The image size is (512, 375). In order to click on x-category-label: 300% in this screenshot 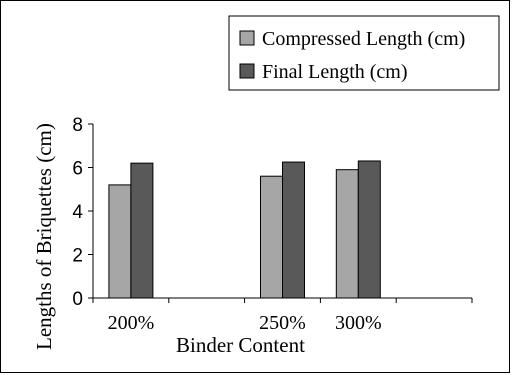, I will do `click(358, 323)`.